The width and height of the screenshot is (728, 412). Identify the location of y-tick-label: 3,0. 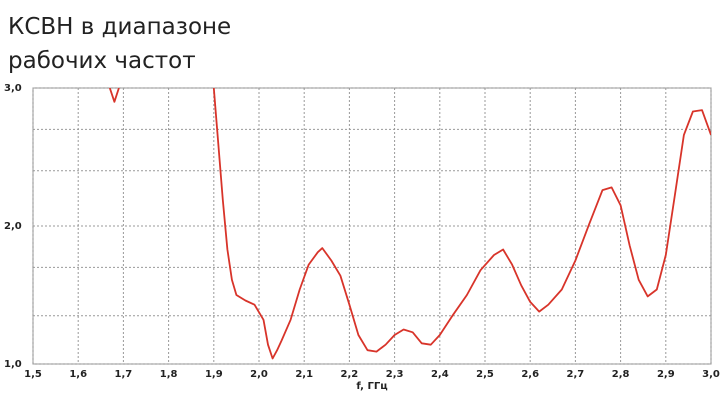
(13, 88).